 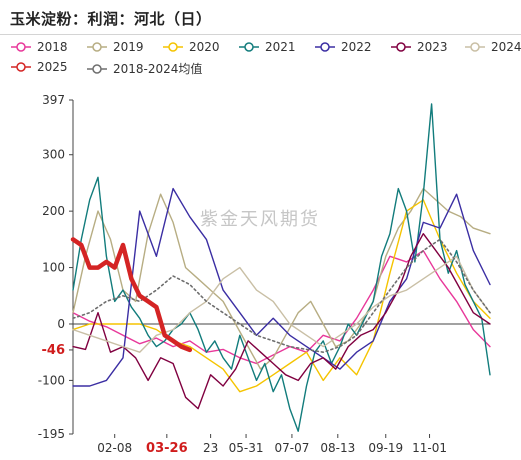 I want to click on x-tick-label: 08-13, so click(x=337, y=448).